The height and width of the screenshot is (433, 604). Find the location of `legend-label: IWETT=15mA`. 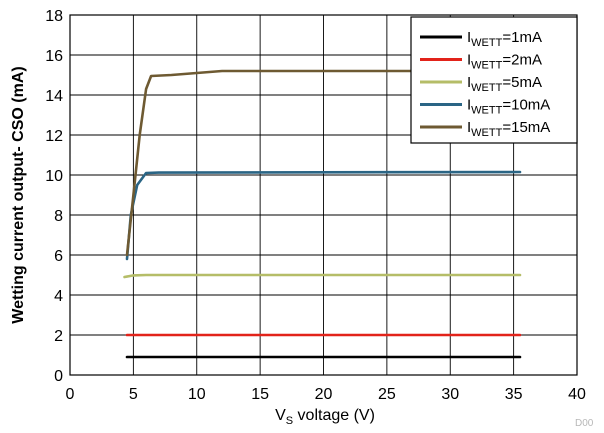

legend-label: IWETT=15mA is located at coordinates (508, 129).